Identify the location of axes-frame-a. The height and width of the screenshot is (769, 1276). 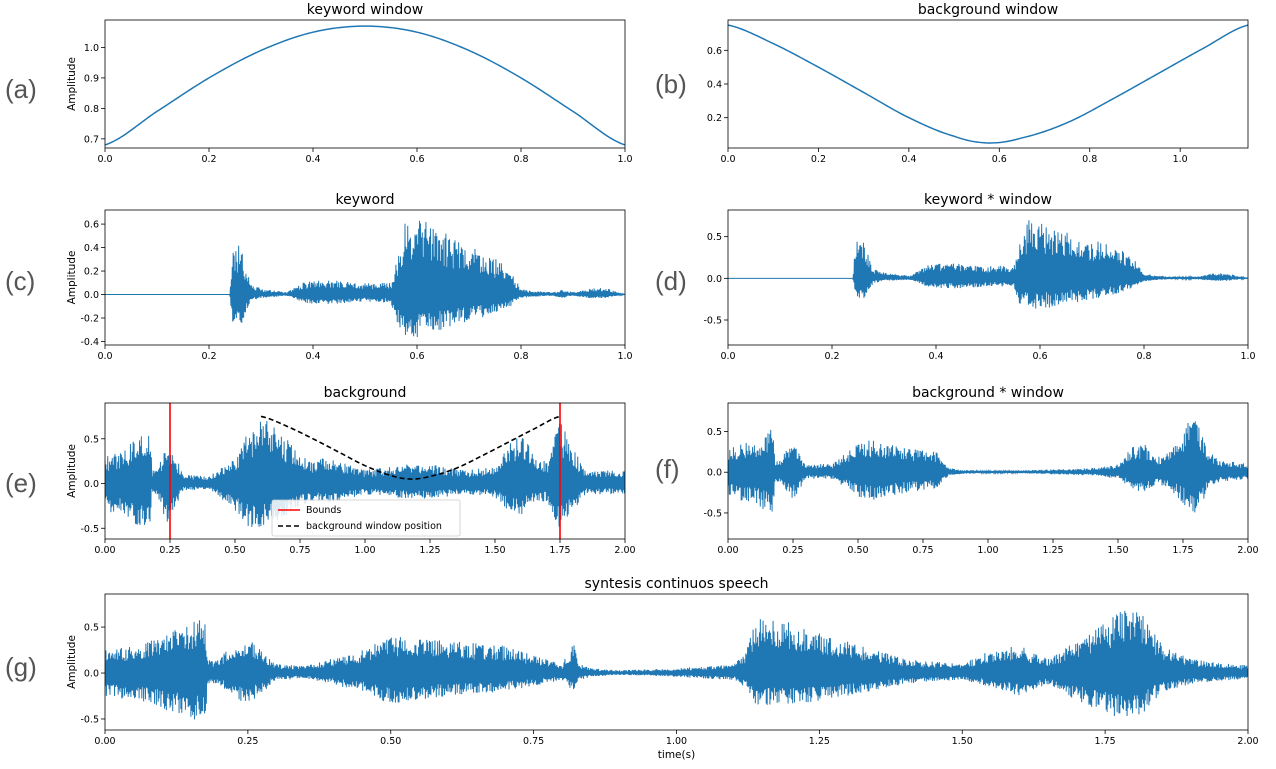
(365, 84).